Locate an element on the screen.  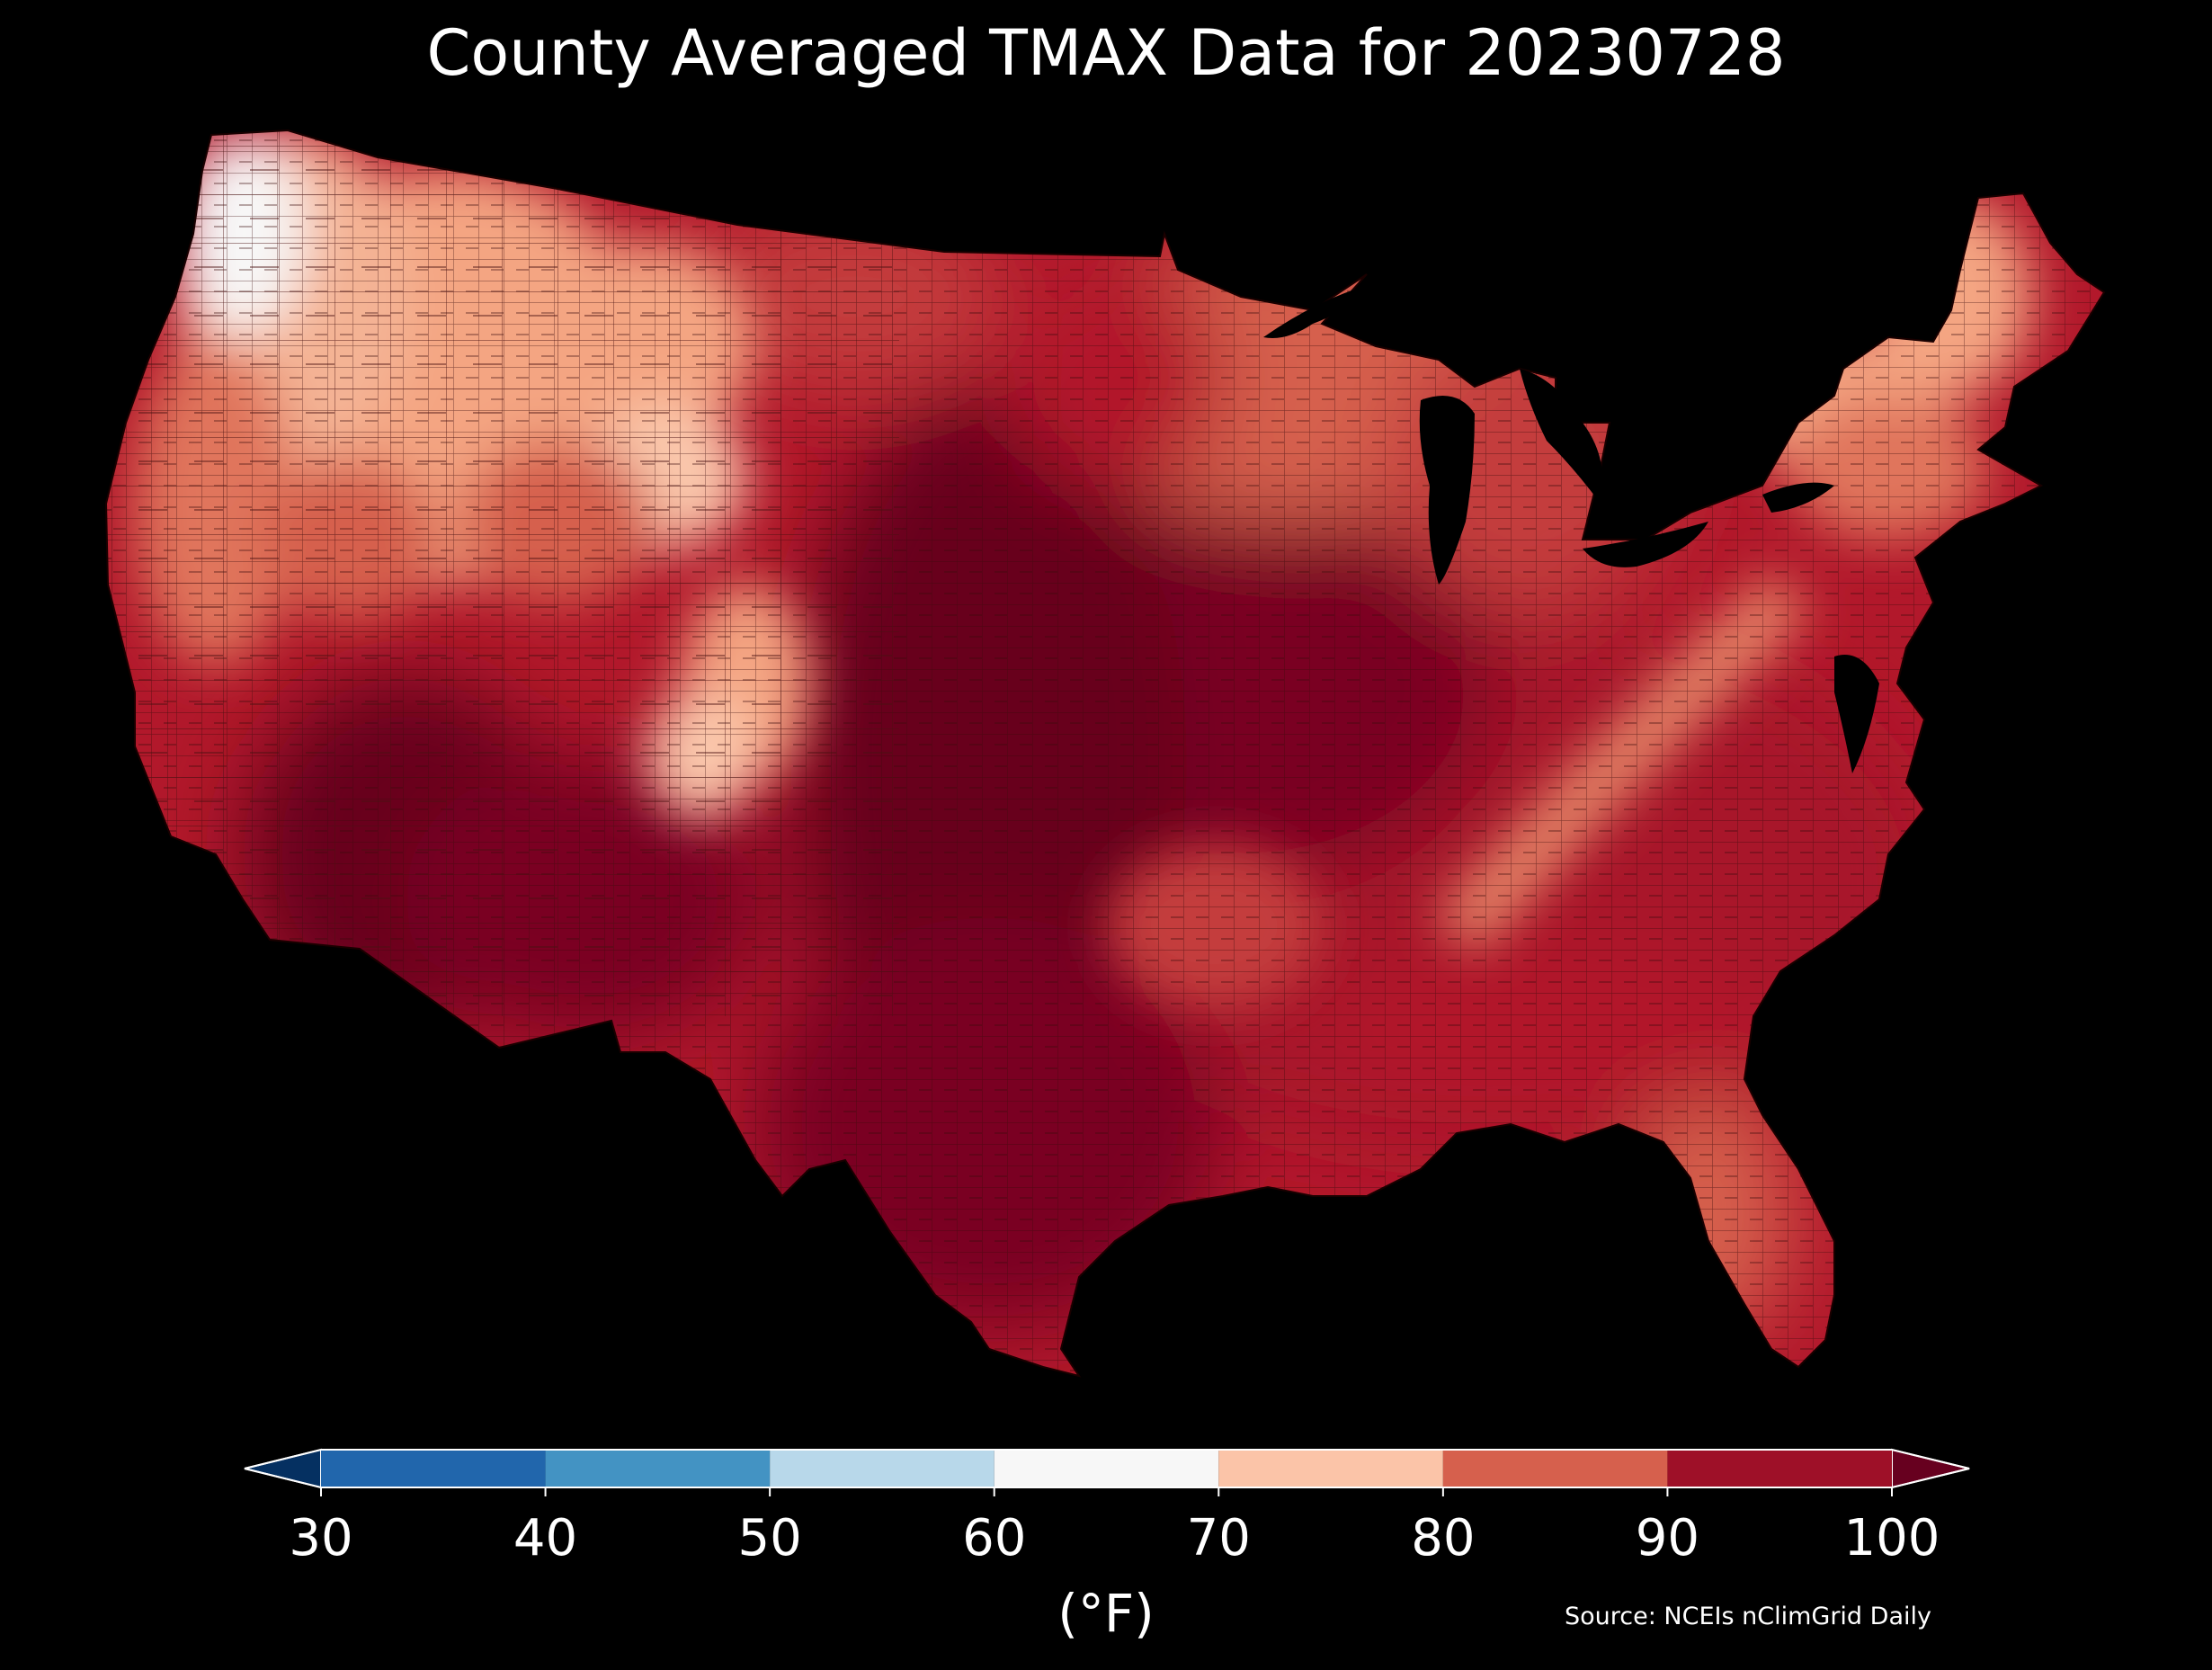
lake-erie is located at coordinates (1645, 544).